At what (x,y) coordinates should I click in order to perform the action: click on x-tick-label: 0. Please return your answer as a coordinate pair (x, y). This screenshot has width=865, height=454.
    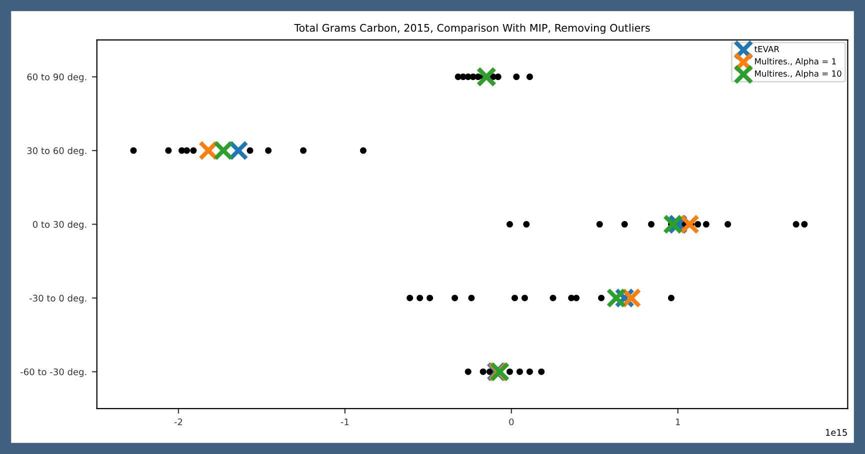
    Looking at the image, I should click on (511, 422).